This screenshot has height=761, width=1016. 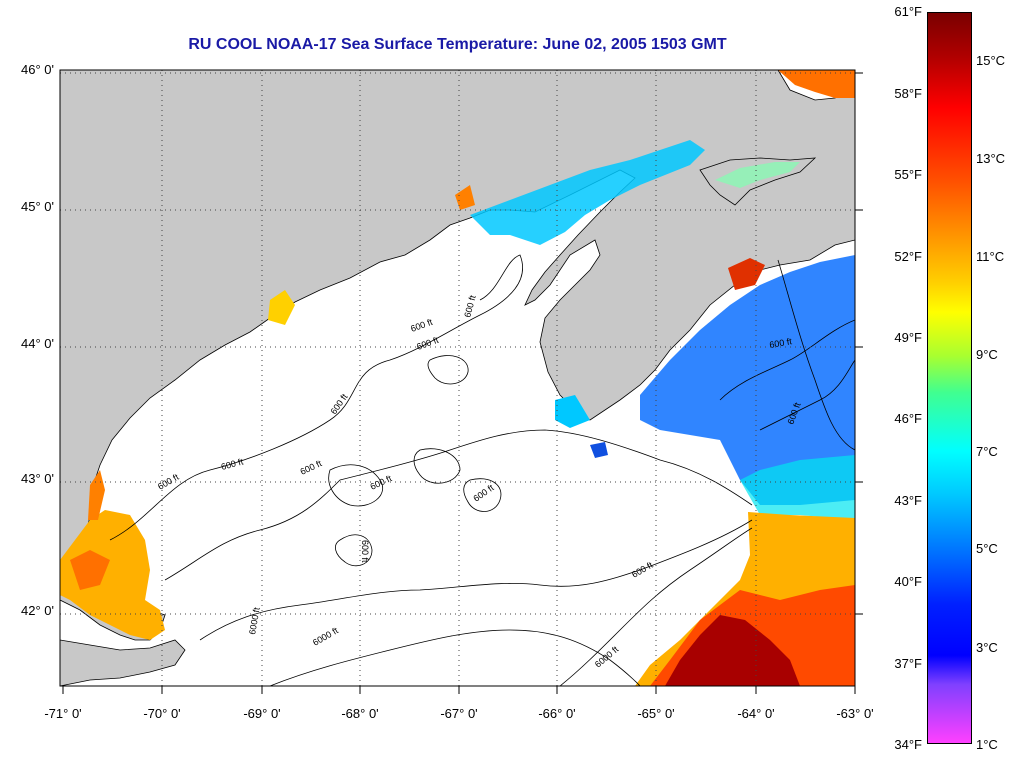 What do you see at coordinates (281, 307) in the screenshot?
I see `sst-maine-coast-spot` at bounding box center [281, 307].